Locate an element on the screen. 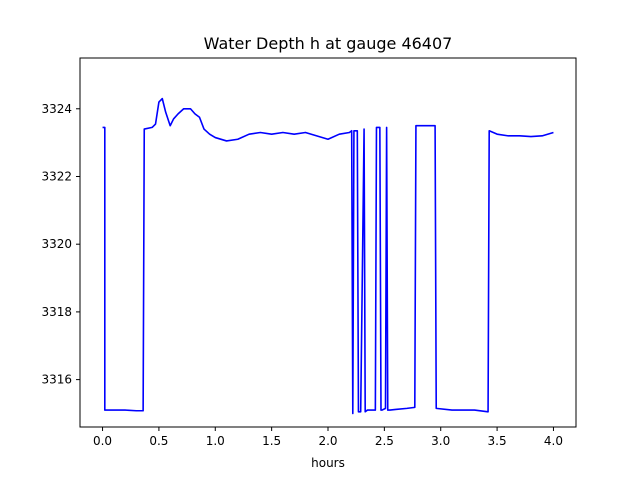 The width and height of the screenshot is (640, 480). y-tick-label: 3318 is located at coordinates (56, 312).